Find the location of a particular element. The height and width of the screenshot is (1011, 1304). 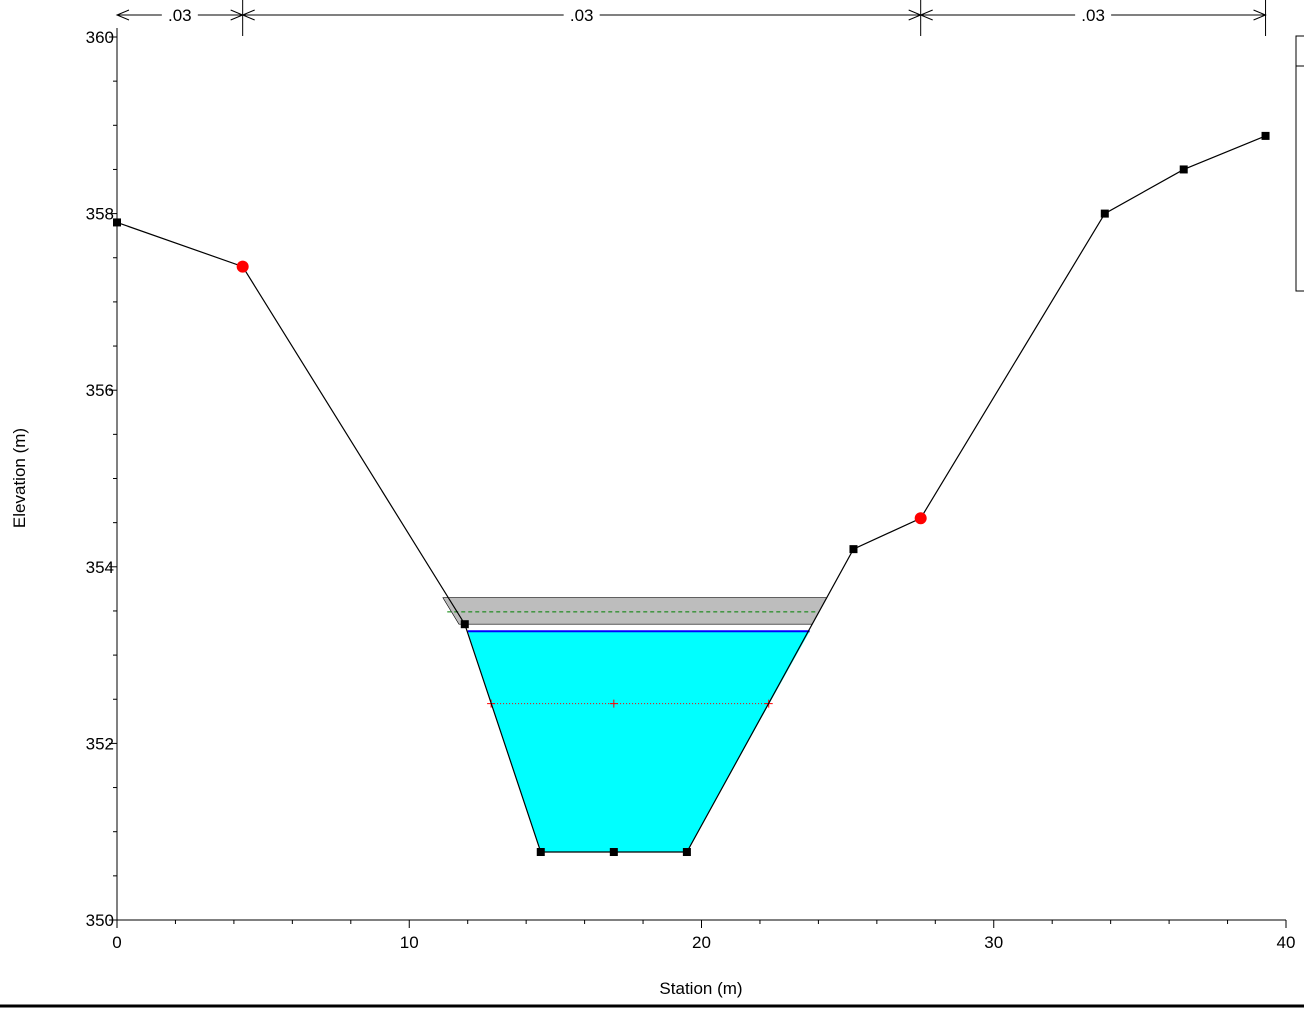

y-tick-label: 356 is located at coordinates (100, 390).